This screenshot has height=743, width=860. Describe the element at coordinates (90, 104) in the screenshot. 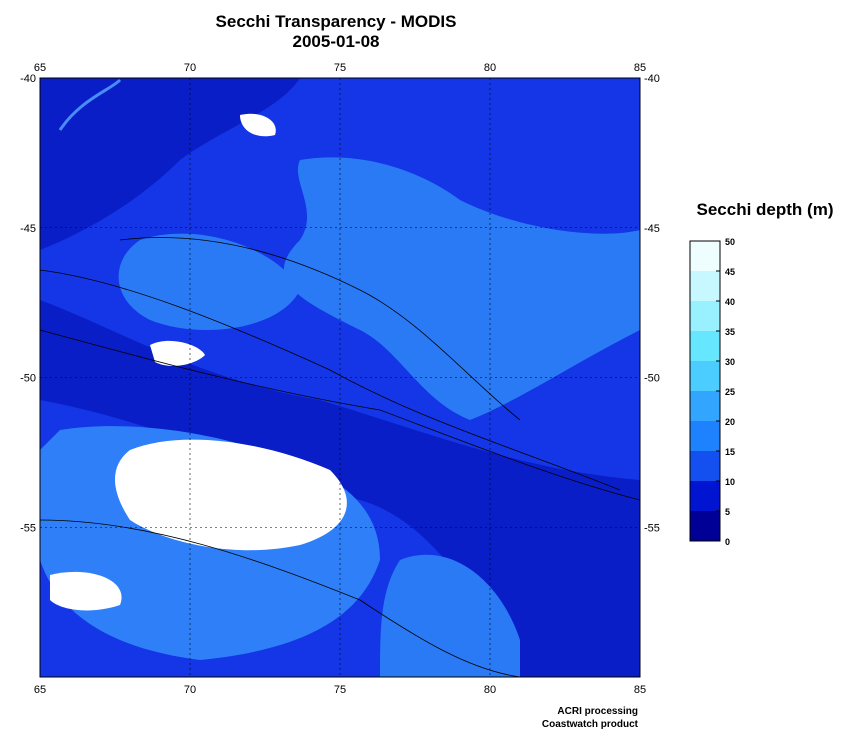

I see `streak` at that location.